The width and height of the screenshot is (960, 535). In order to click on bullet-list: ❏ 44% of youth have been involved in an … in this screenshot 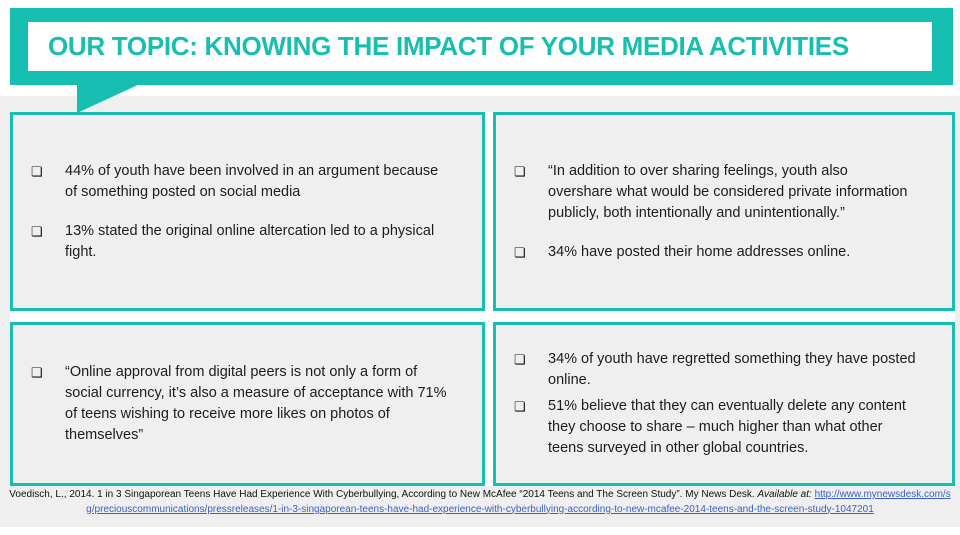, I will do `click(247, 212)`.